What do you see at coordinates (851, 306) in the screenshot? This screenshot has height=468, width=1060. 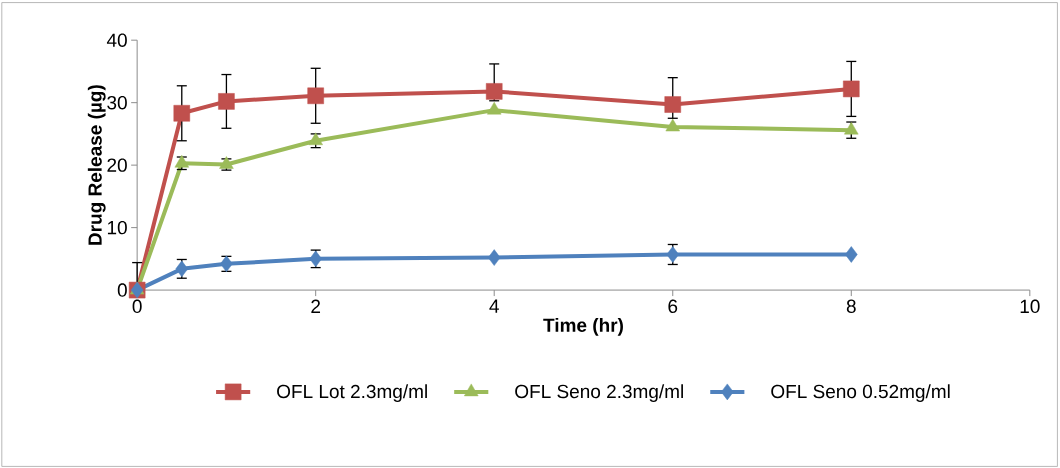 I see `x-tick-label: 8` at bounding box center [851, 306].